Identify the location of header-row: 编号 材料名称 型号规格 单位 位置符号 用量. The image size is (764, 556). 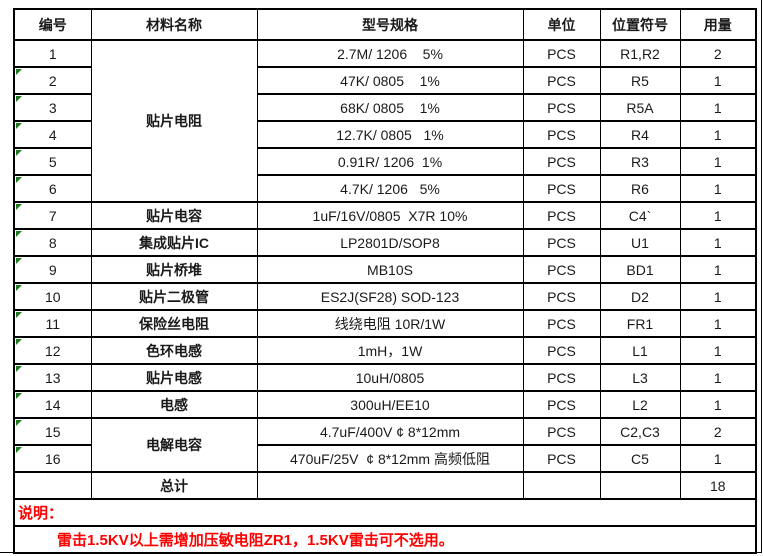
(385, 24).